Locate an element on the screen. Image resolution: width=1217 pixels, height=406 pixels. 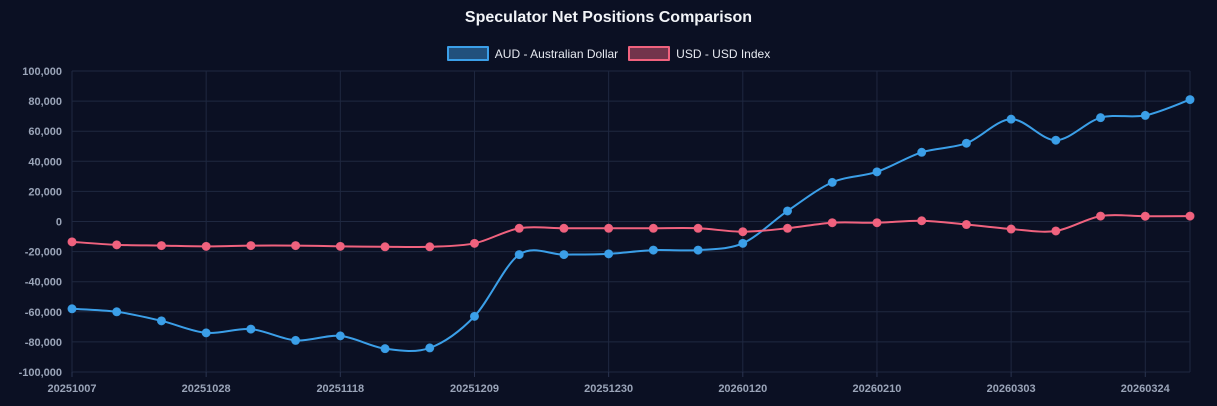
x-tick-label: 20260120 is located at coordinates (742, 389).